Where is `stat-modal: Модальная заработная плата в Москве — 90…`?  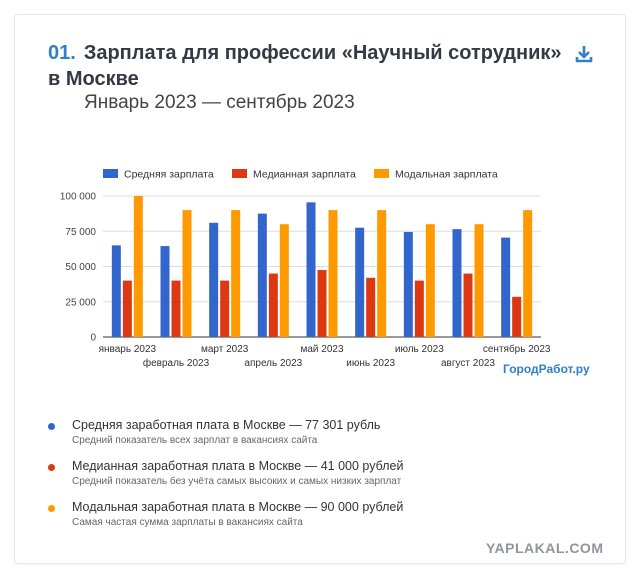
stat-modal: Модальная заработная плата в Москве — 90… is located at coordinates (328, 520).